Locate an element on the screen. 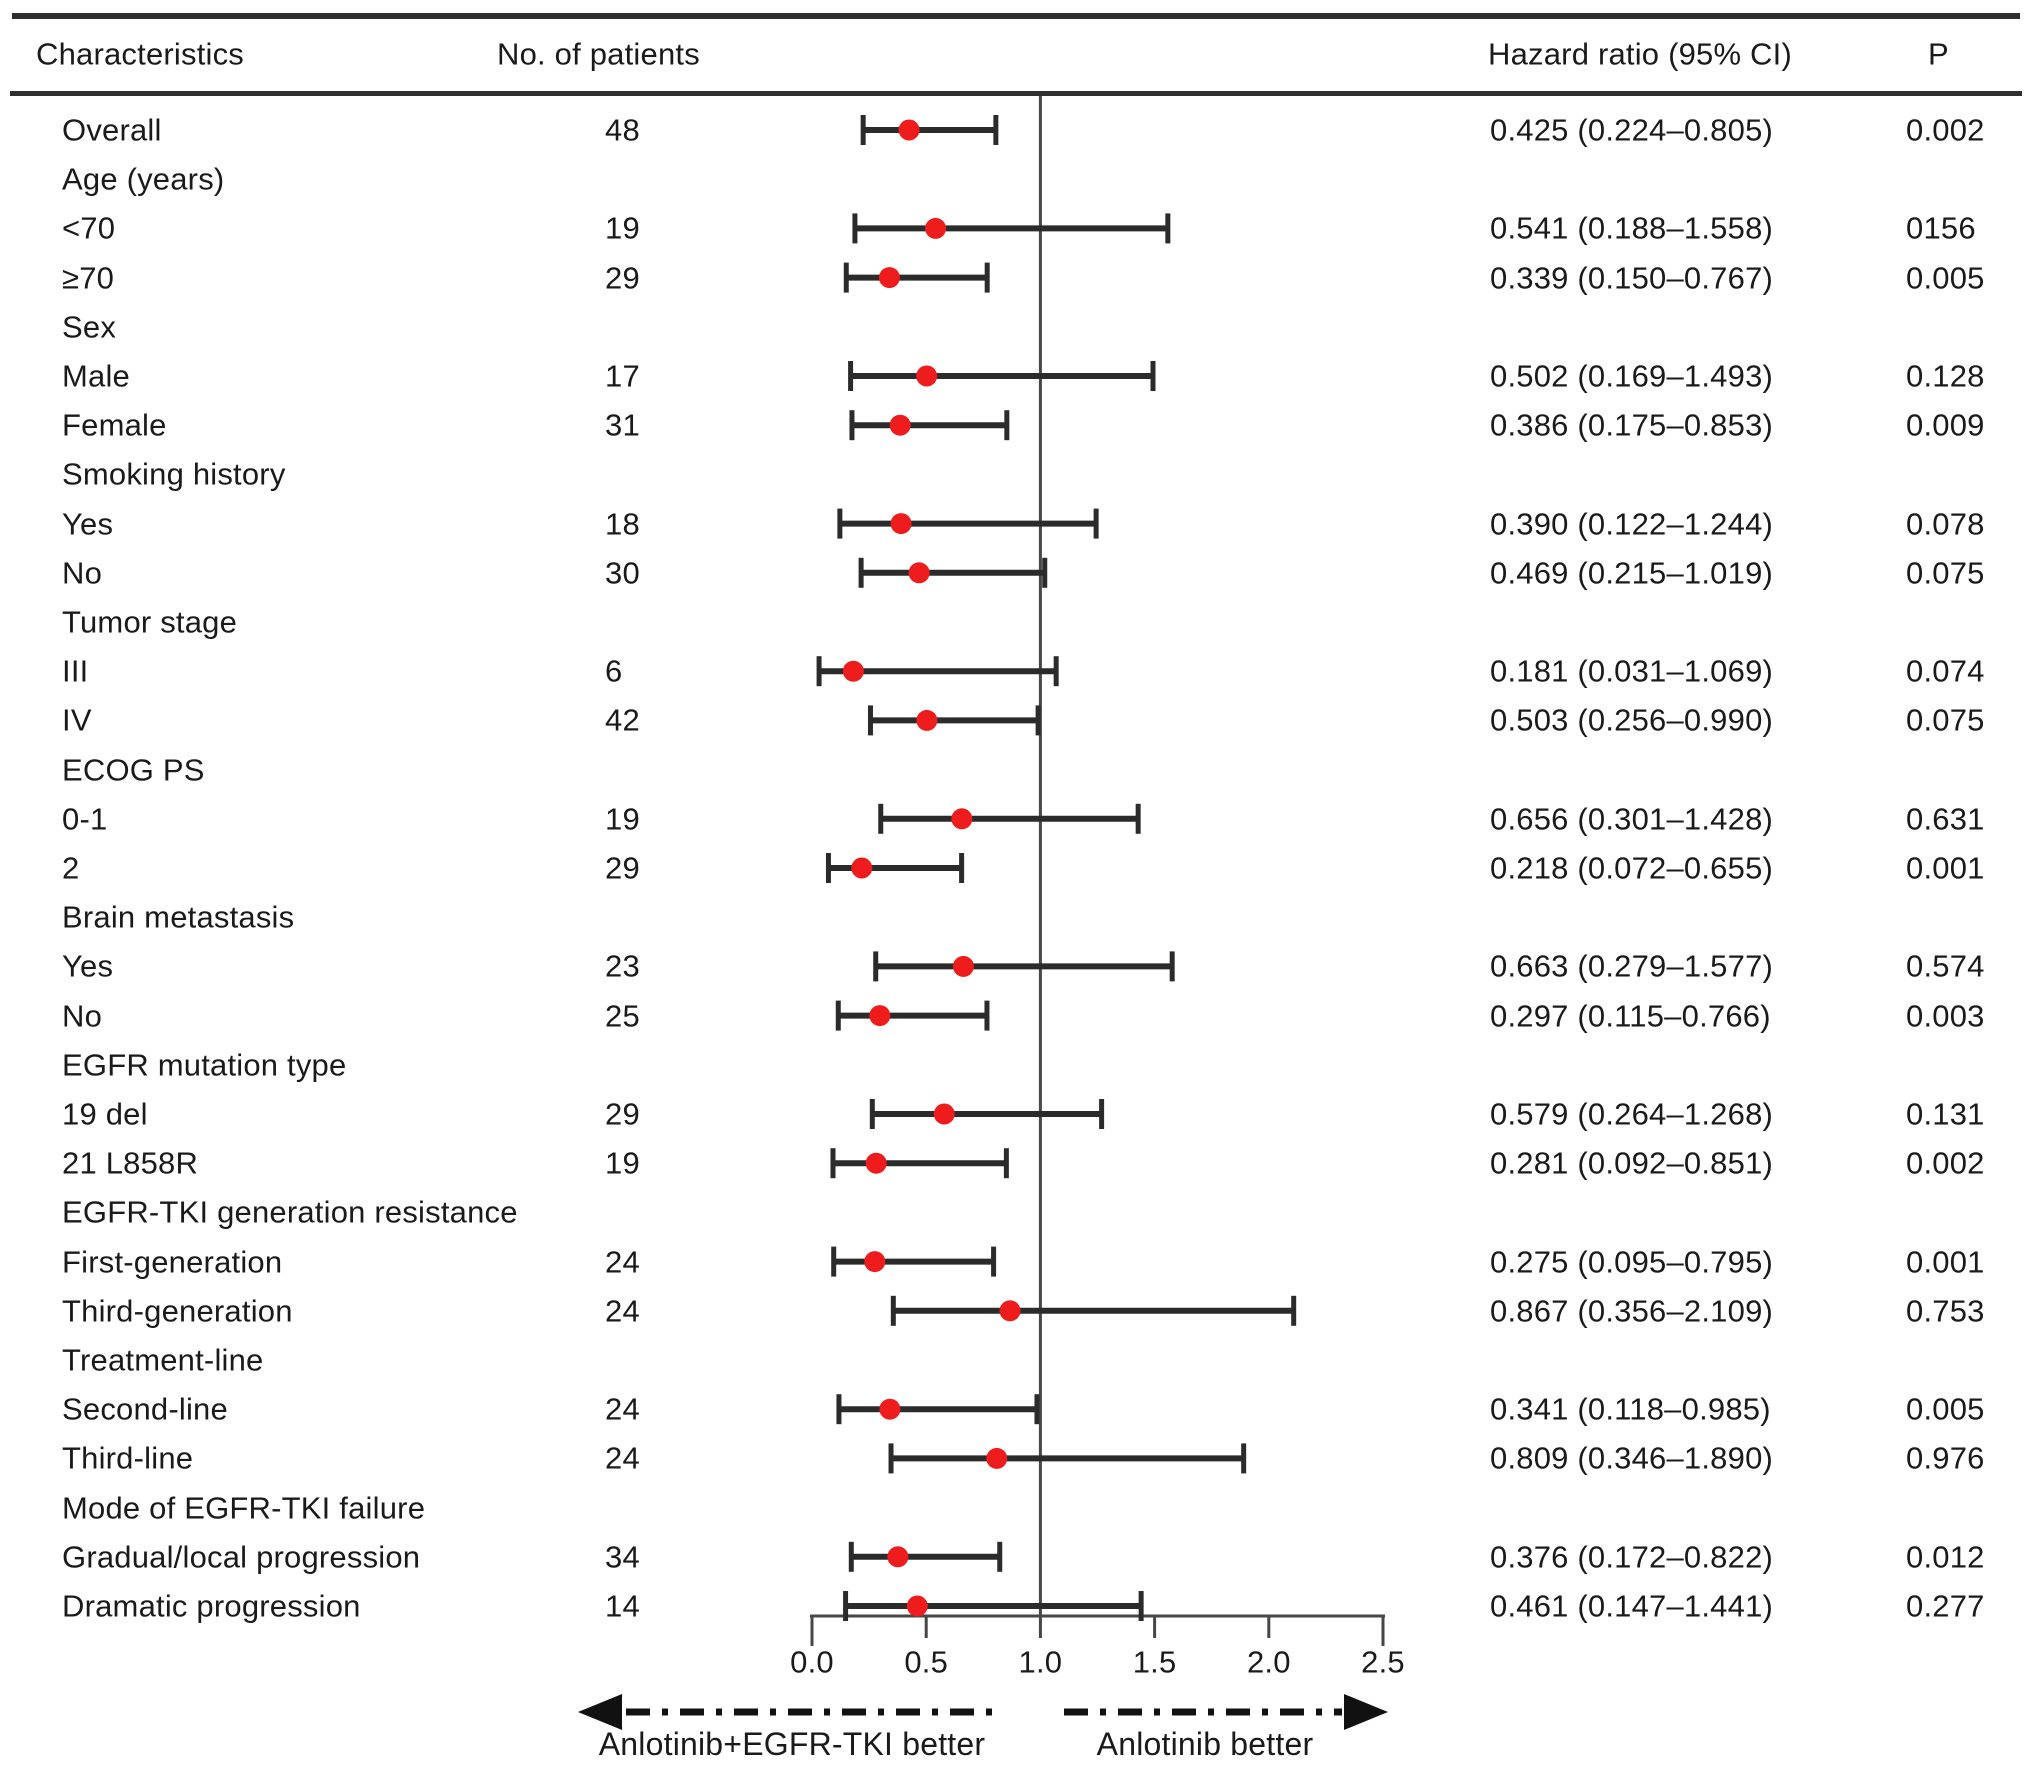  row-label: Second-line is located at coordinates (145, 1409).